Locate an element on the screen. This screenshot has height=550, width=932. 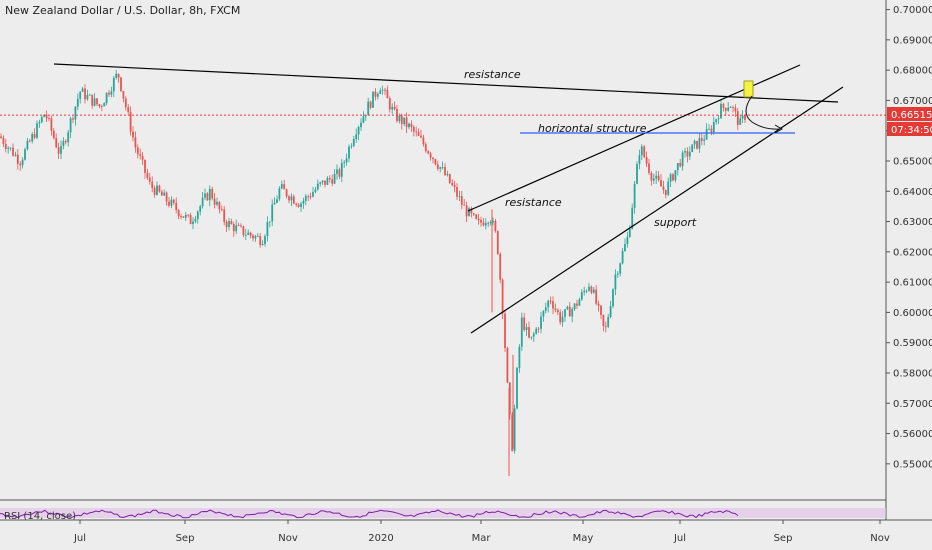
price-tick-label: 0.64000 is located at coordinates (912, 192).